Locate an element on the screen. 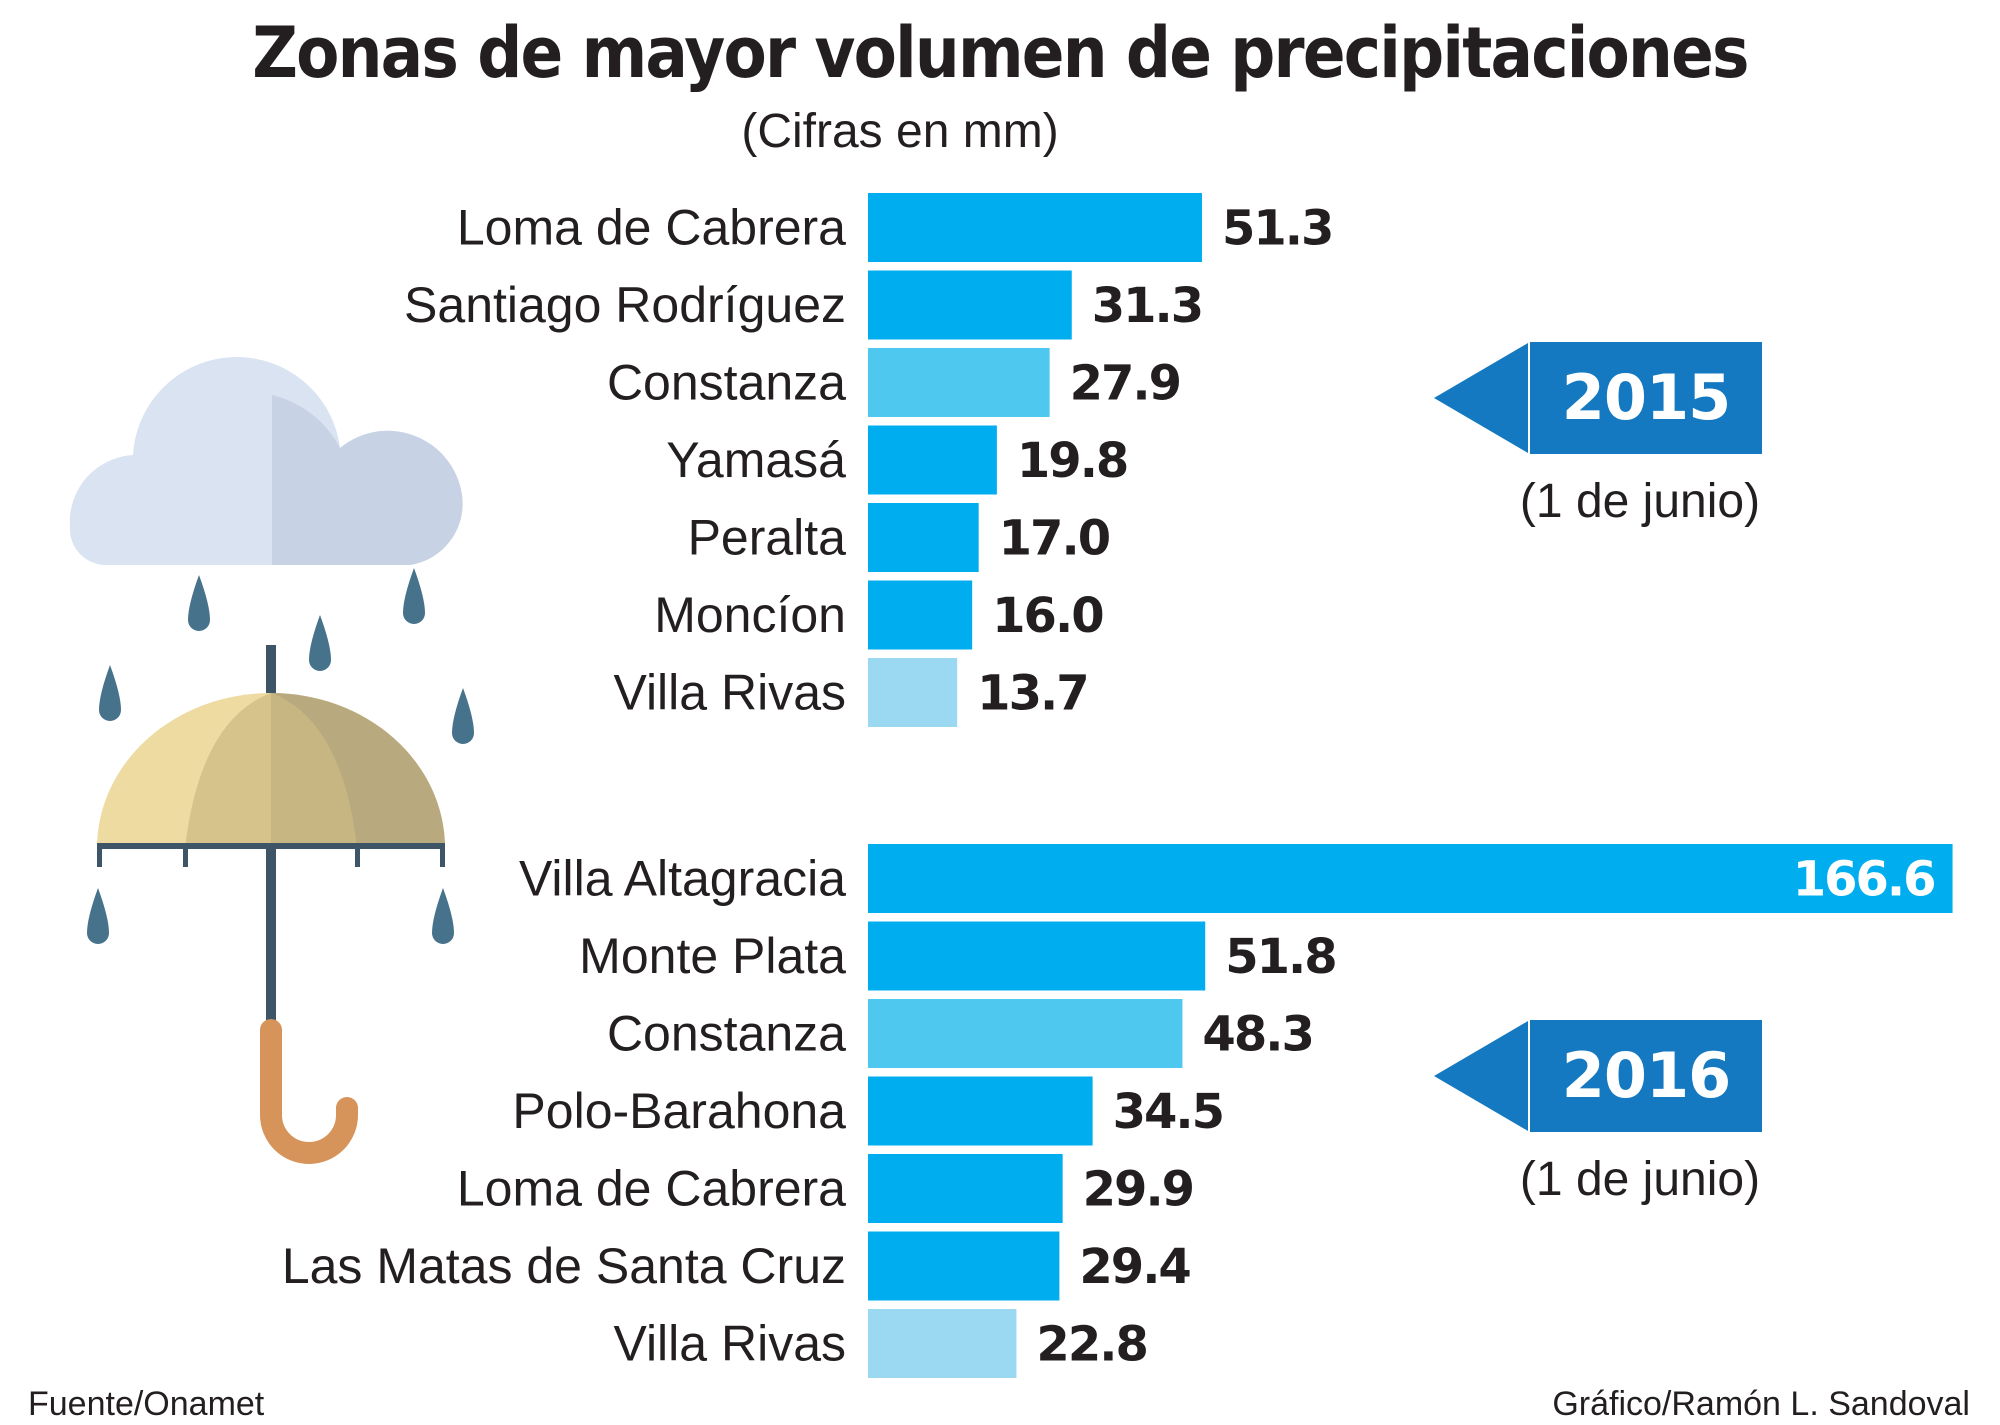  category-label-2016-5: Las Matas de Santa Cruz is located at coordinates (564, 1266).